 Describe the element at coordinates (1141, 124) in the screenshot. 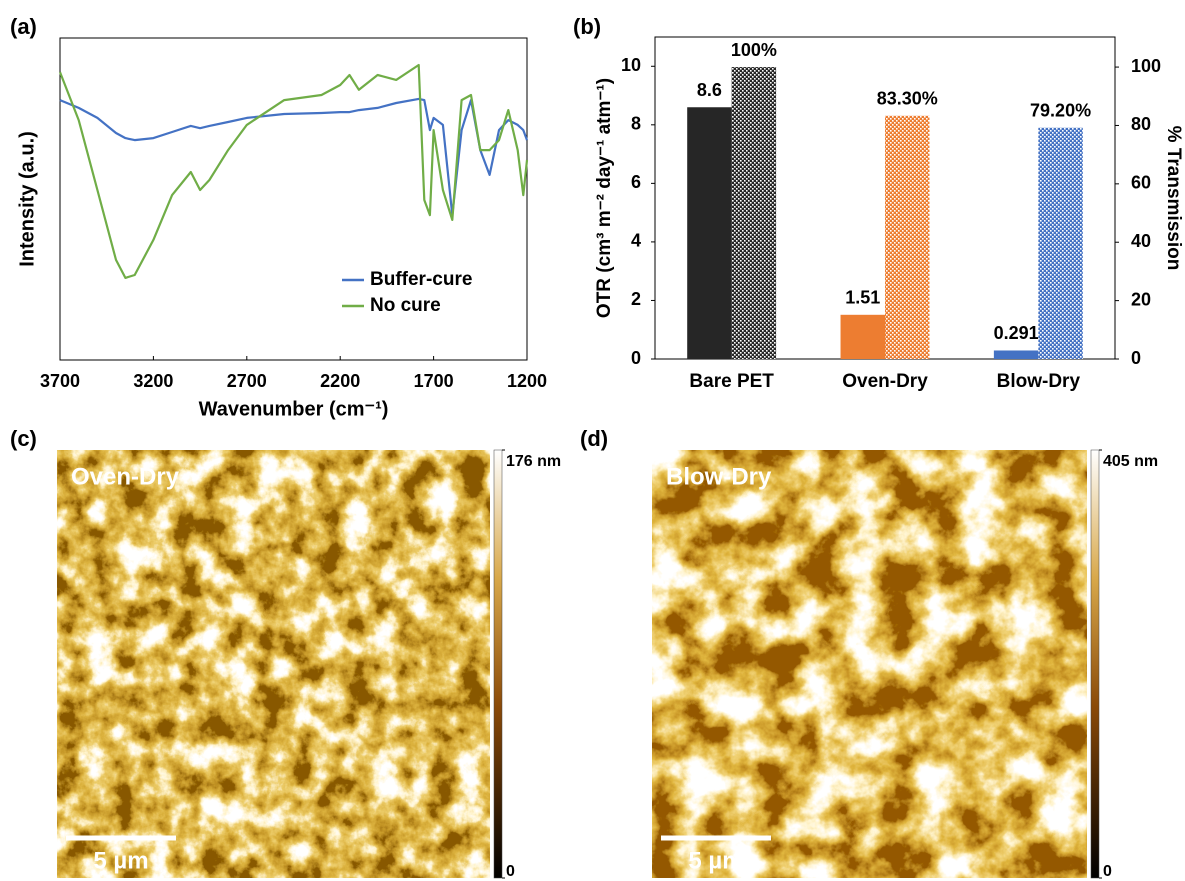

I see `y2-tick-label: 80` at that location.